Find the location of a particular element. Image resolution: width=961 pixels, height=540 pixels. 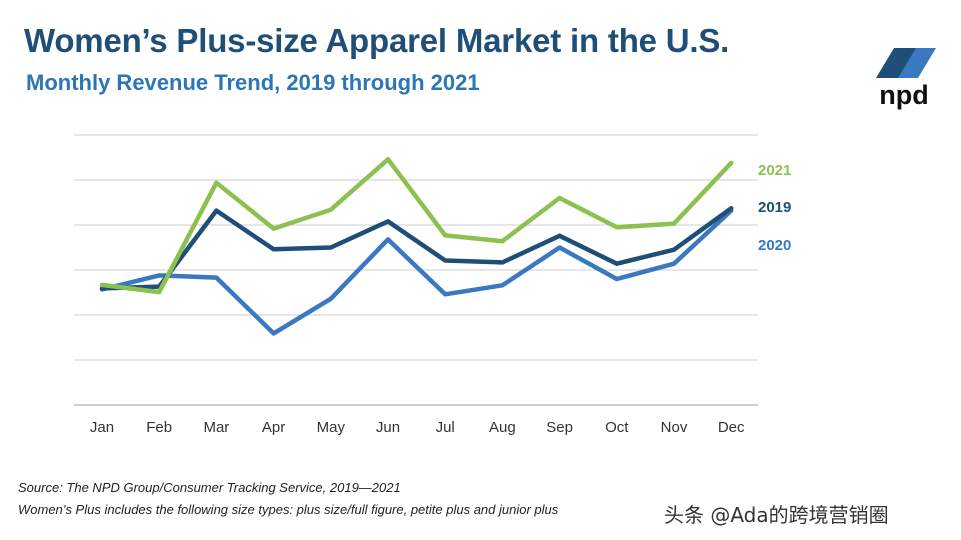

x-tick-label: Nov is located at coordinates (674, 427).